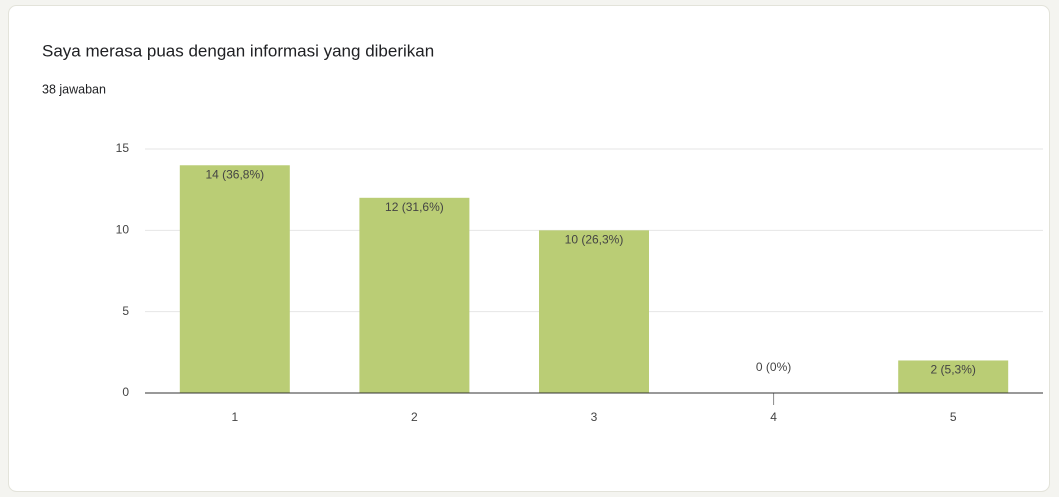  What do you see at coordinates (594, 417) in the screenshot?
I see `x-tick-label: 3` at bounding box center [594, 417].